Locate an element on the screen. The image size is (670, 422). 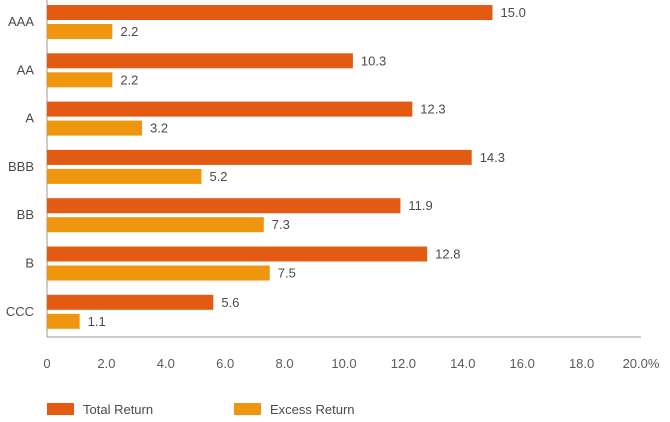
x-tick-label: 4.0 is located at coordinates (166, 363).